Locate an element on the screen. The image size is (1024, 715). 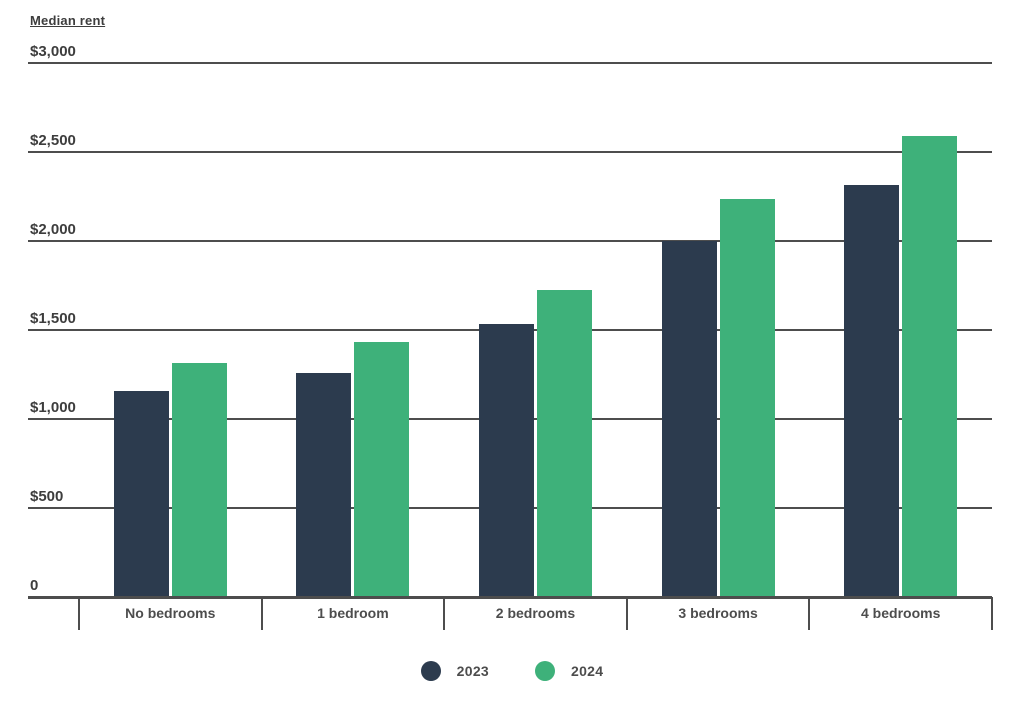
x-axis-label-3-bedrooms: 3 bedrooms is located at coordinates (718, 613).